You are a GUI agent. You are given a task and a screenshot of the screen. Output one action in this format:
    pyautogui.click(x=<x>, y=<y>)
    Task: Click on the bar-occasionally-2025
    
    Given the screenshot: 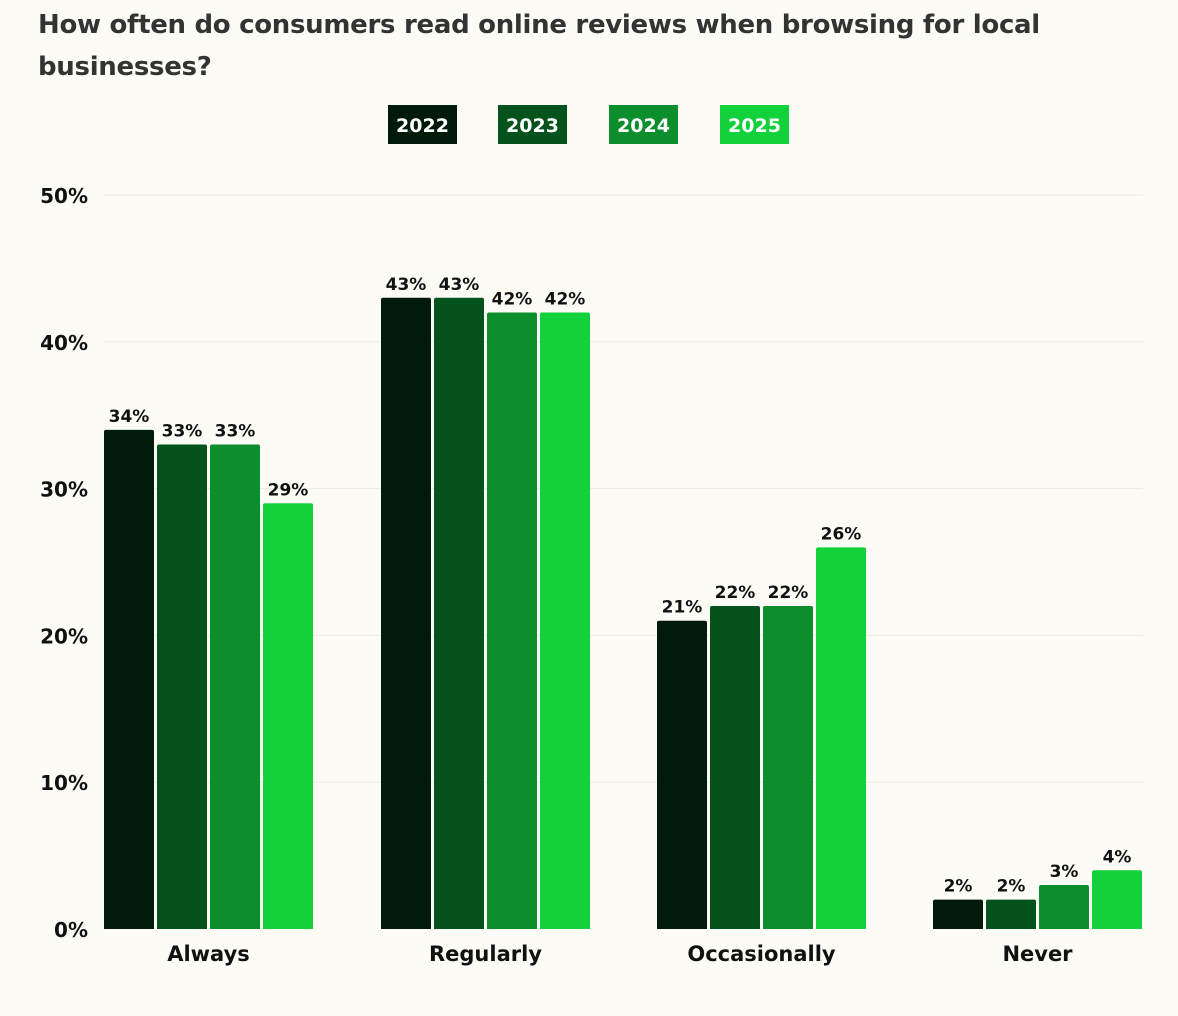 What is the action you would take?
    pyautogui.click(x=841, y=738)
    